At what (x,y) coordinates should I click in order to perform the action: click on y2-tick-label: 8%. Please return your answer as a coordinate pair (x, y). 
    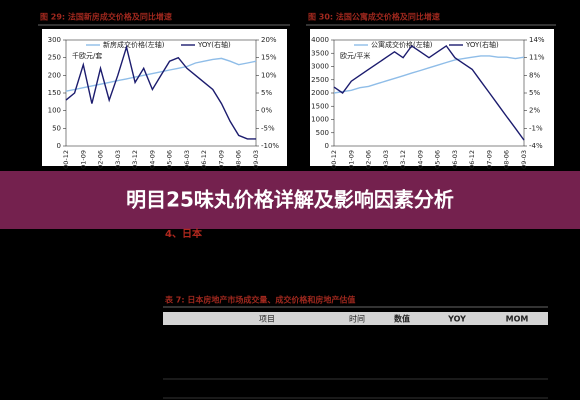
    Looking at the image, I should click on (534, 75).